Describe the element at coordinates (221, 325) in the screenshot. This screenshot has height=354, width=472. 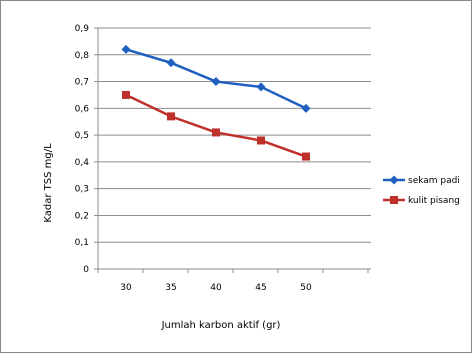
I see `x-axis-title: Jumlah karbon aktif (gr)` at that location.